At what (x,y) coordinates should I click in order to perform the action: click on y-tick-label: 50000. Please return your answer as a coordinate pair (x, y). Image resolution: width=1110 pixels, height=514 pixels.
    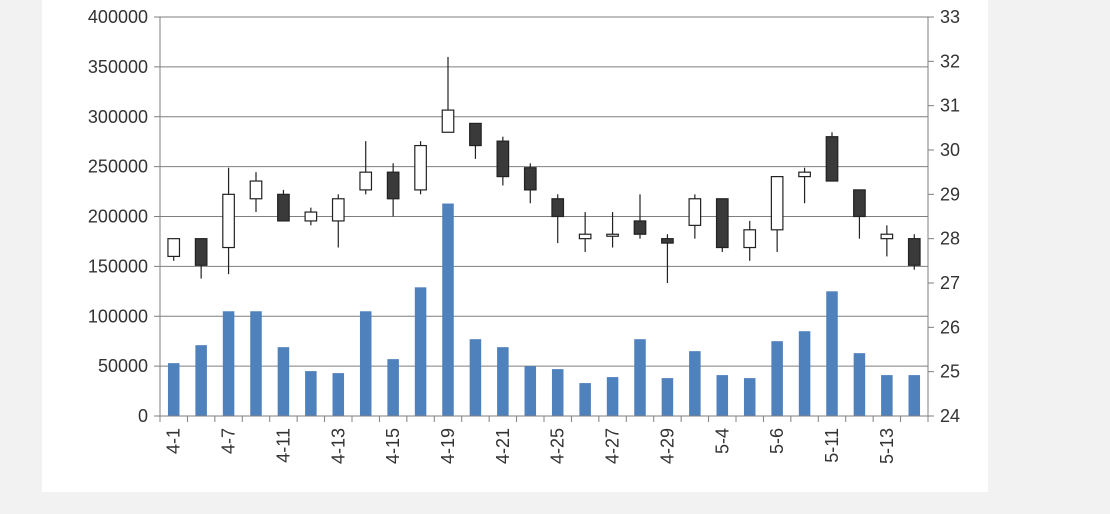
    Looking at the image, I should click on (123, 366).